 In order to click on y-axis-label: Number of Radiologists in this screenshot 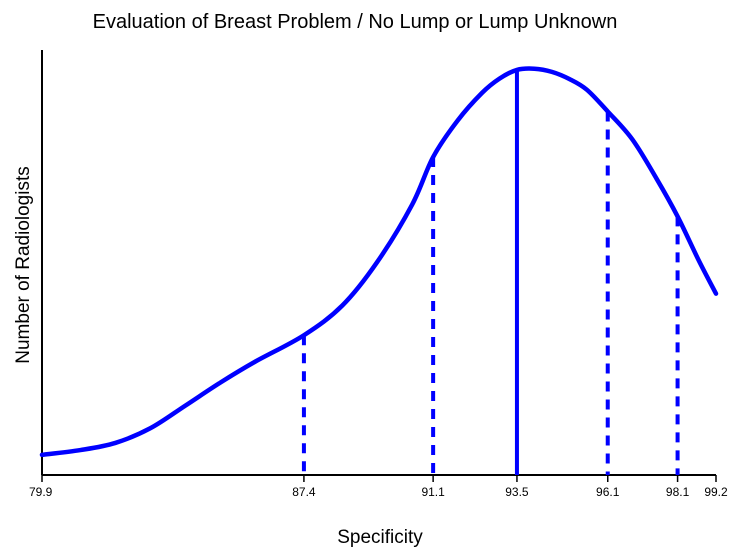, I will do `click(23, 264)`.